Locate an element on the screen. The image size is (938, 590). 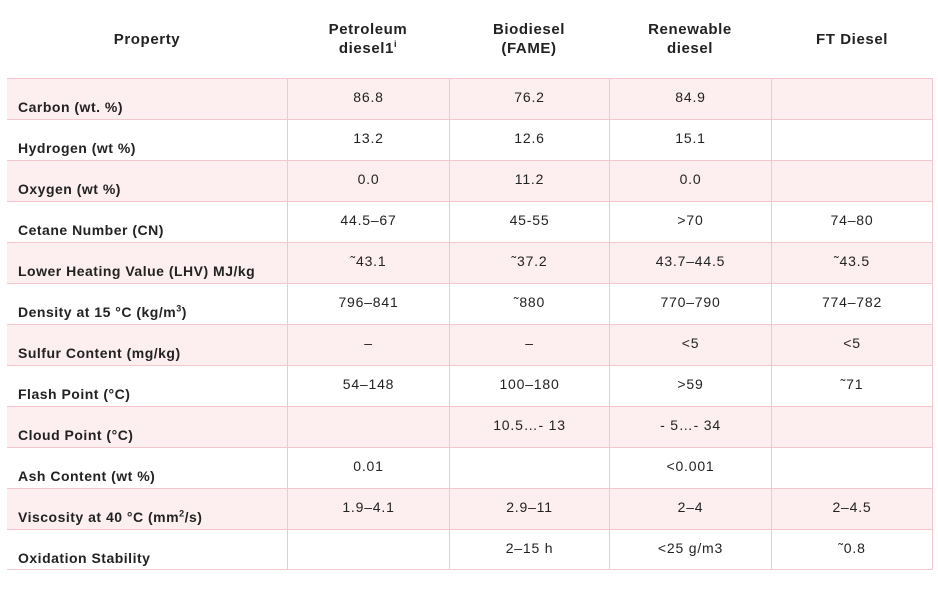
cell-renewable: 43.7–44.5 is located at coordinates (690, 263).